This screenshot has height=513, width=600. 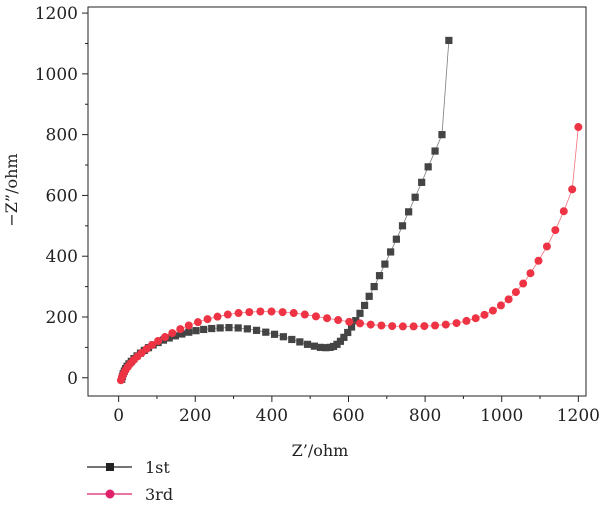 What do you see at coordinates (320, 450) in the screenshot?
I see `x-axis-title: Z’/ohm` at bounding box center [320, 450].